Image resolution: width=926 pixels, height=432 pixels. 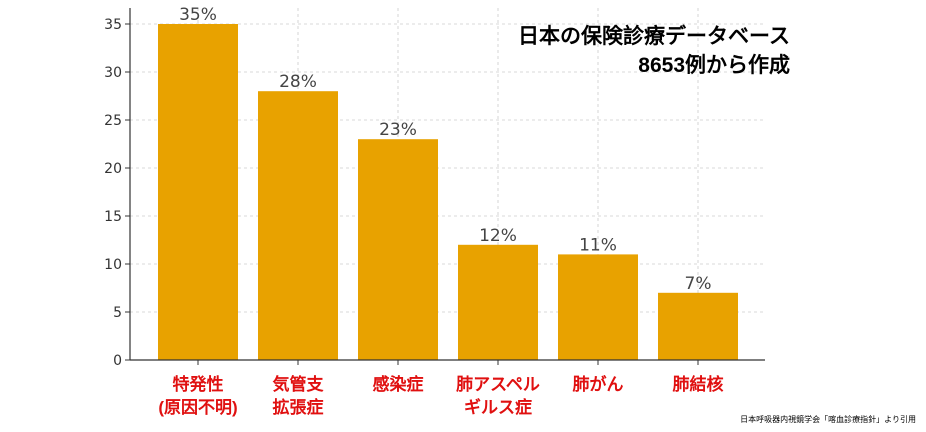 I want to click on category-label: 特発性 (原因不明), so click(x=198, y=396).